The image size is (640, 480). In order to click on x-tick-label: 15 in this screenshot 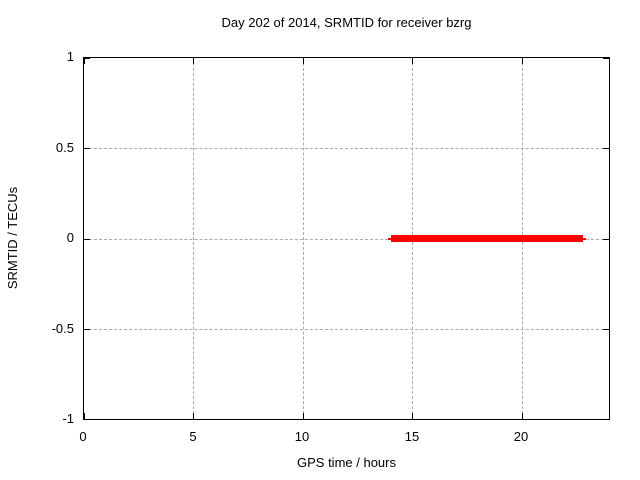, I will do `click(412, 436)`.